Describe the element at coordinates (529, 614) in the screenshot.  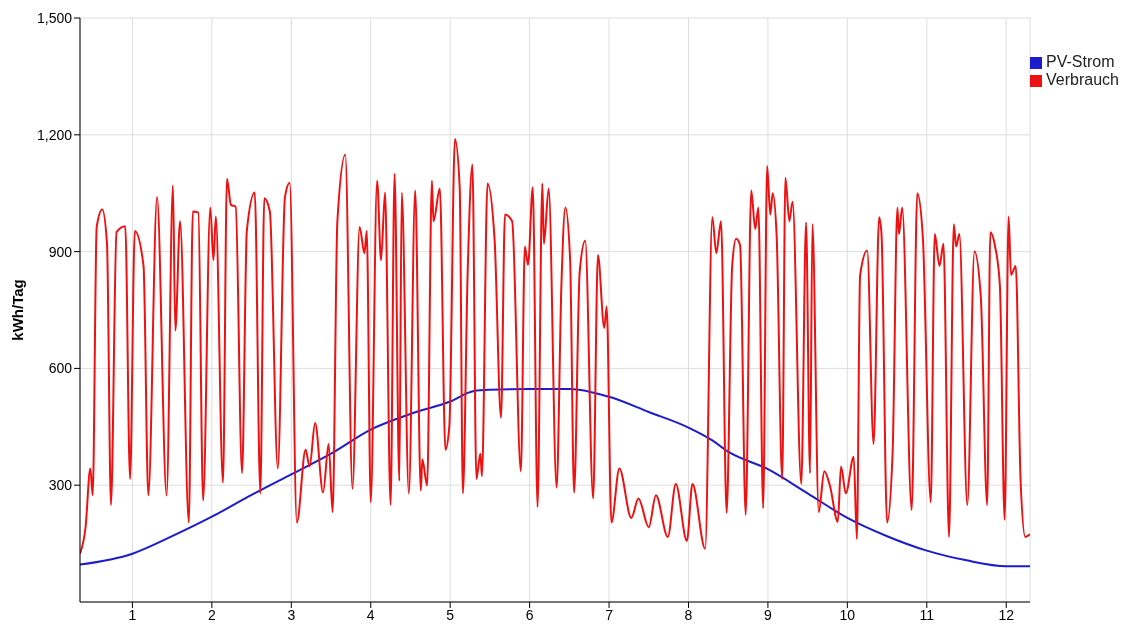
I see `x-tick-label: 6` at that location.